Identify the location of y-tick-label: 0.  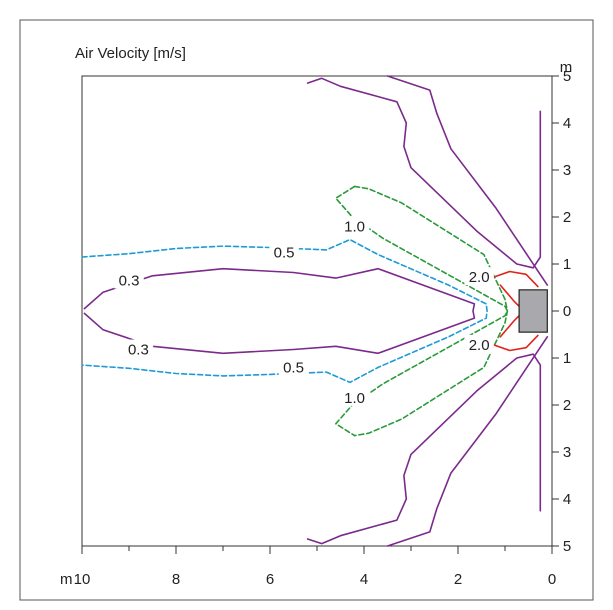
(567, 311).